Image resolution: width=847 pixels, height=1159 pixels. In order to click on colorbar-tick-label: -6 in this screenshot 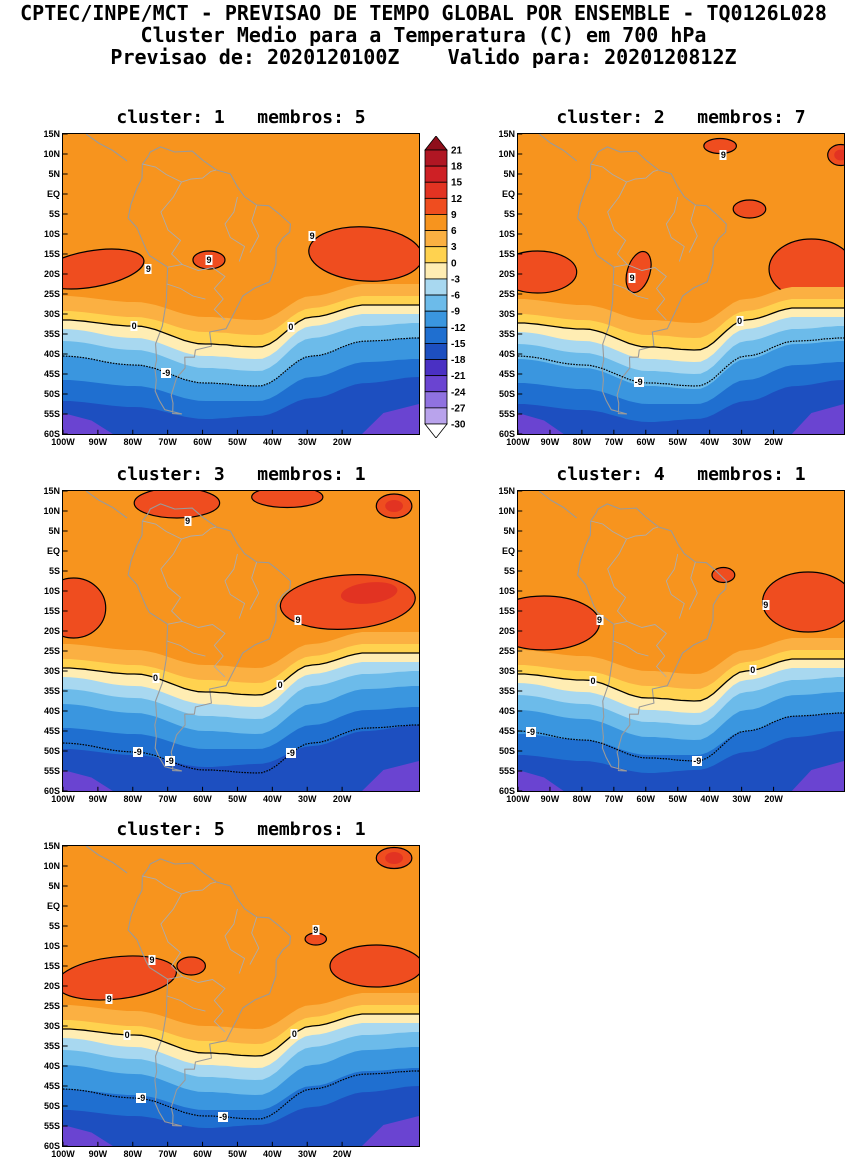, I will do `click(455, 296)`.